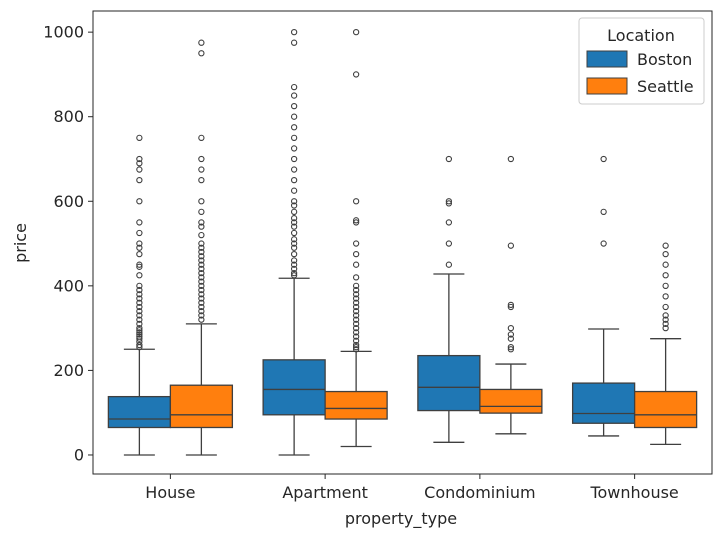 This screenshot has height=534, width=722. I want to click on y-tick-label: 600, so click(68, 201).